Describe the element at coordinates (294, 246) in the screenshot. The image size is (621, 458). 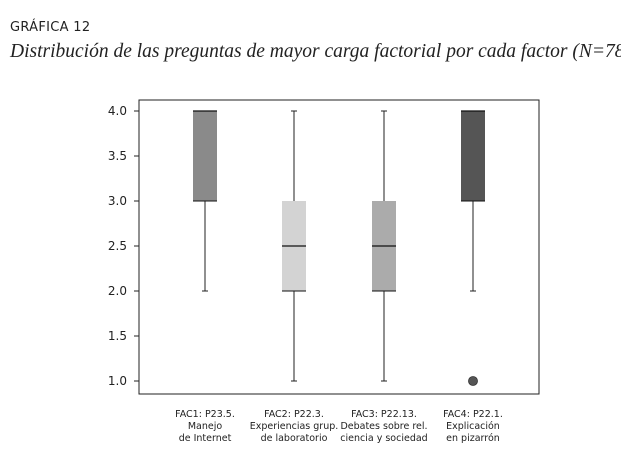
I see `box-fac2` at that location.